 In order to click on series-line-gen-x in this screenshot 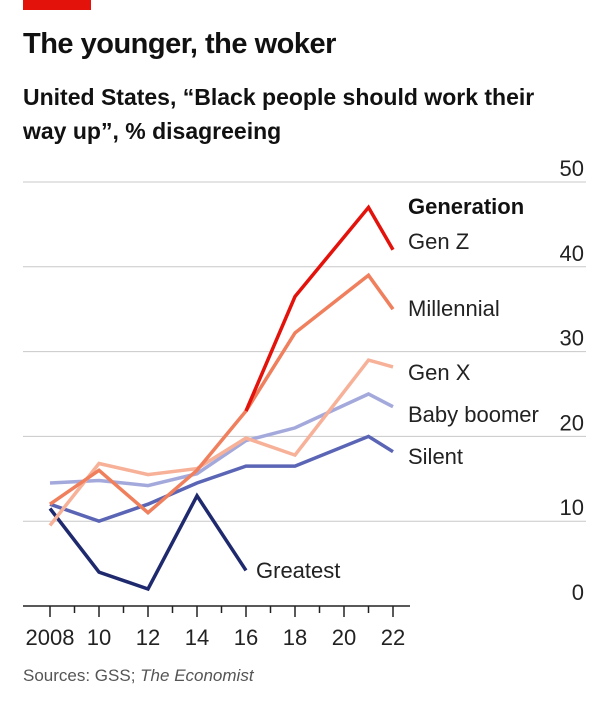, I will do `click(221, 442)`.